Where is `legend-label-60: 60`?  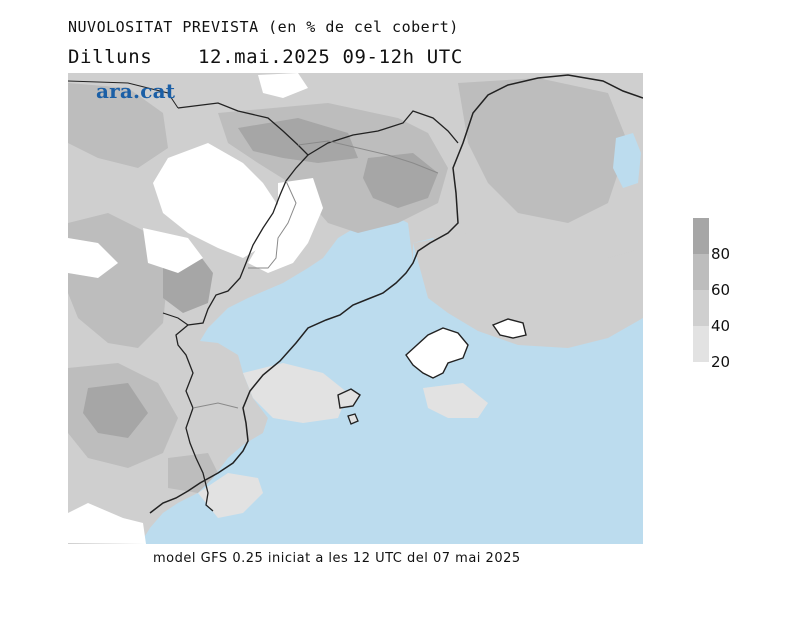
legend-label-60: 60 is located at coordinates (721, 290).